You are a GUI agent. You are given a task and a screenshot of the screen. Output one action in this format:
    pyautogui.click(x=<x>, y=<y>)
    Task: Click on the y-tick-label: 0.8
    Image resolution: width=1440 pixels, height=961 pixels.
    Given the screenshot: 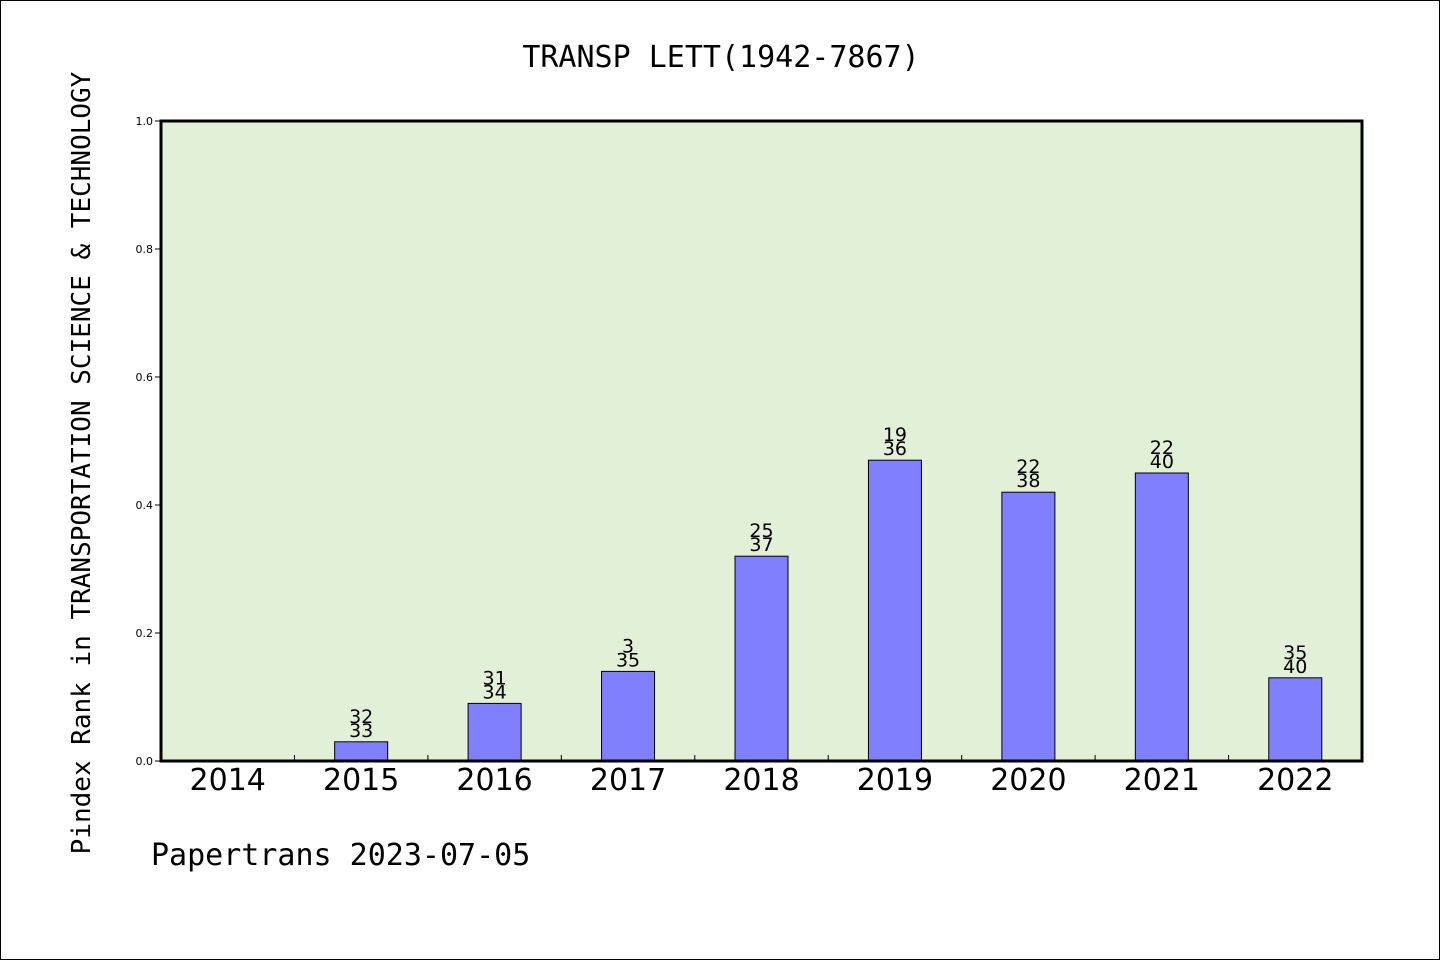 What is the action you would take?
    pyautogui.click(x=145, y=249)
    